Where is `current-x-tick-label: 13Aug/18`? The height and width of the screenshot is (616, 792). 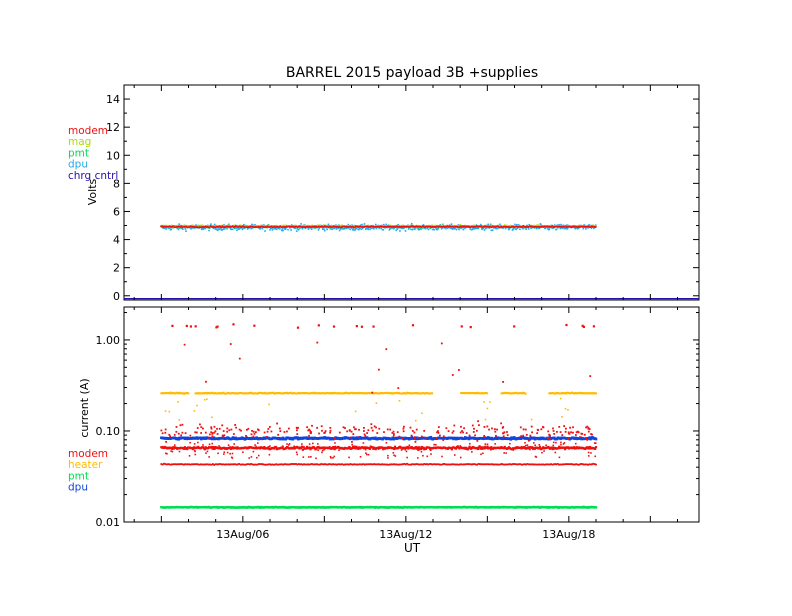 current-x-tick-label: 13Aug/18 is located at coordinates (568, 534).